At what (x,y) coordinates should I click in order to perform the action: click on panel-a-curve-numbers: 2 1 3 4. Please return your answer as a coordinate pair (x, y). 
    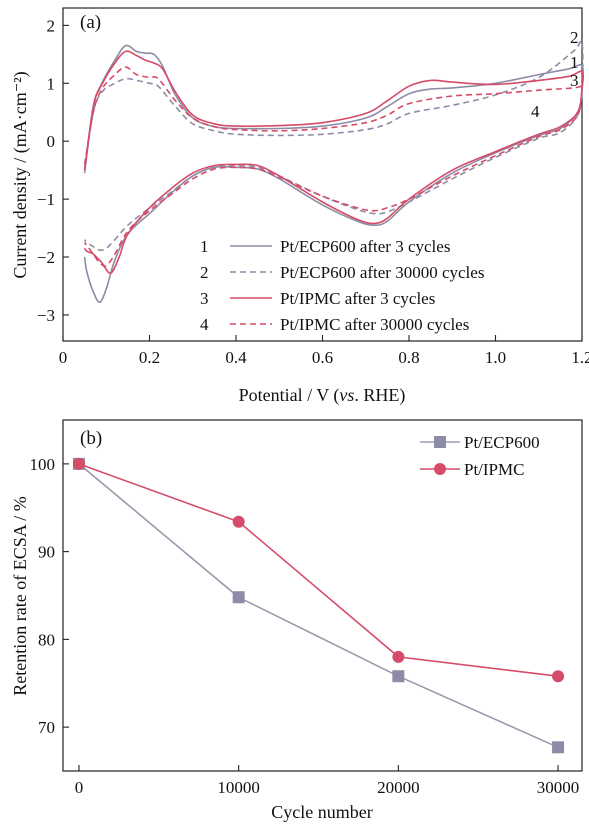
    Looking at the image, I should click on (555, 74).